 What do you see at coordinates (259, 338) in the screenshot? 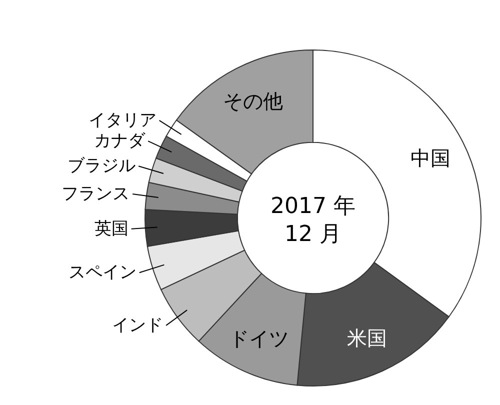
I see `slice-label: ドイツ` at bounding box center [259, 338].